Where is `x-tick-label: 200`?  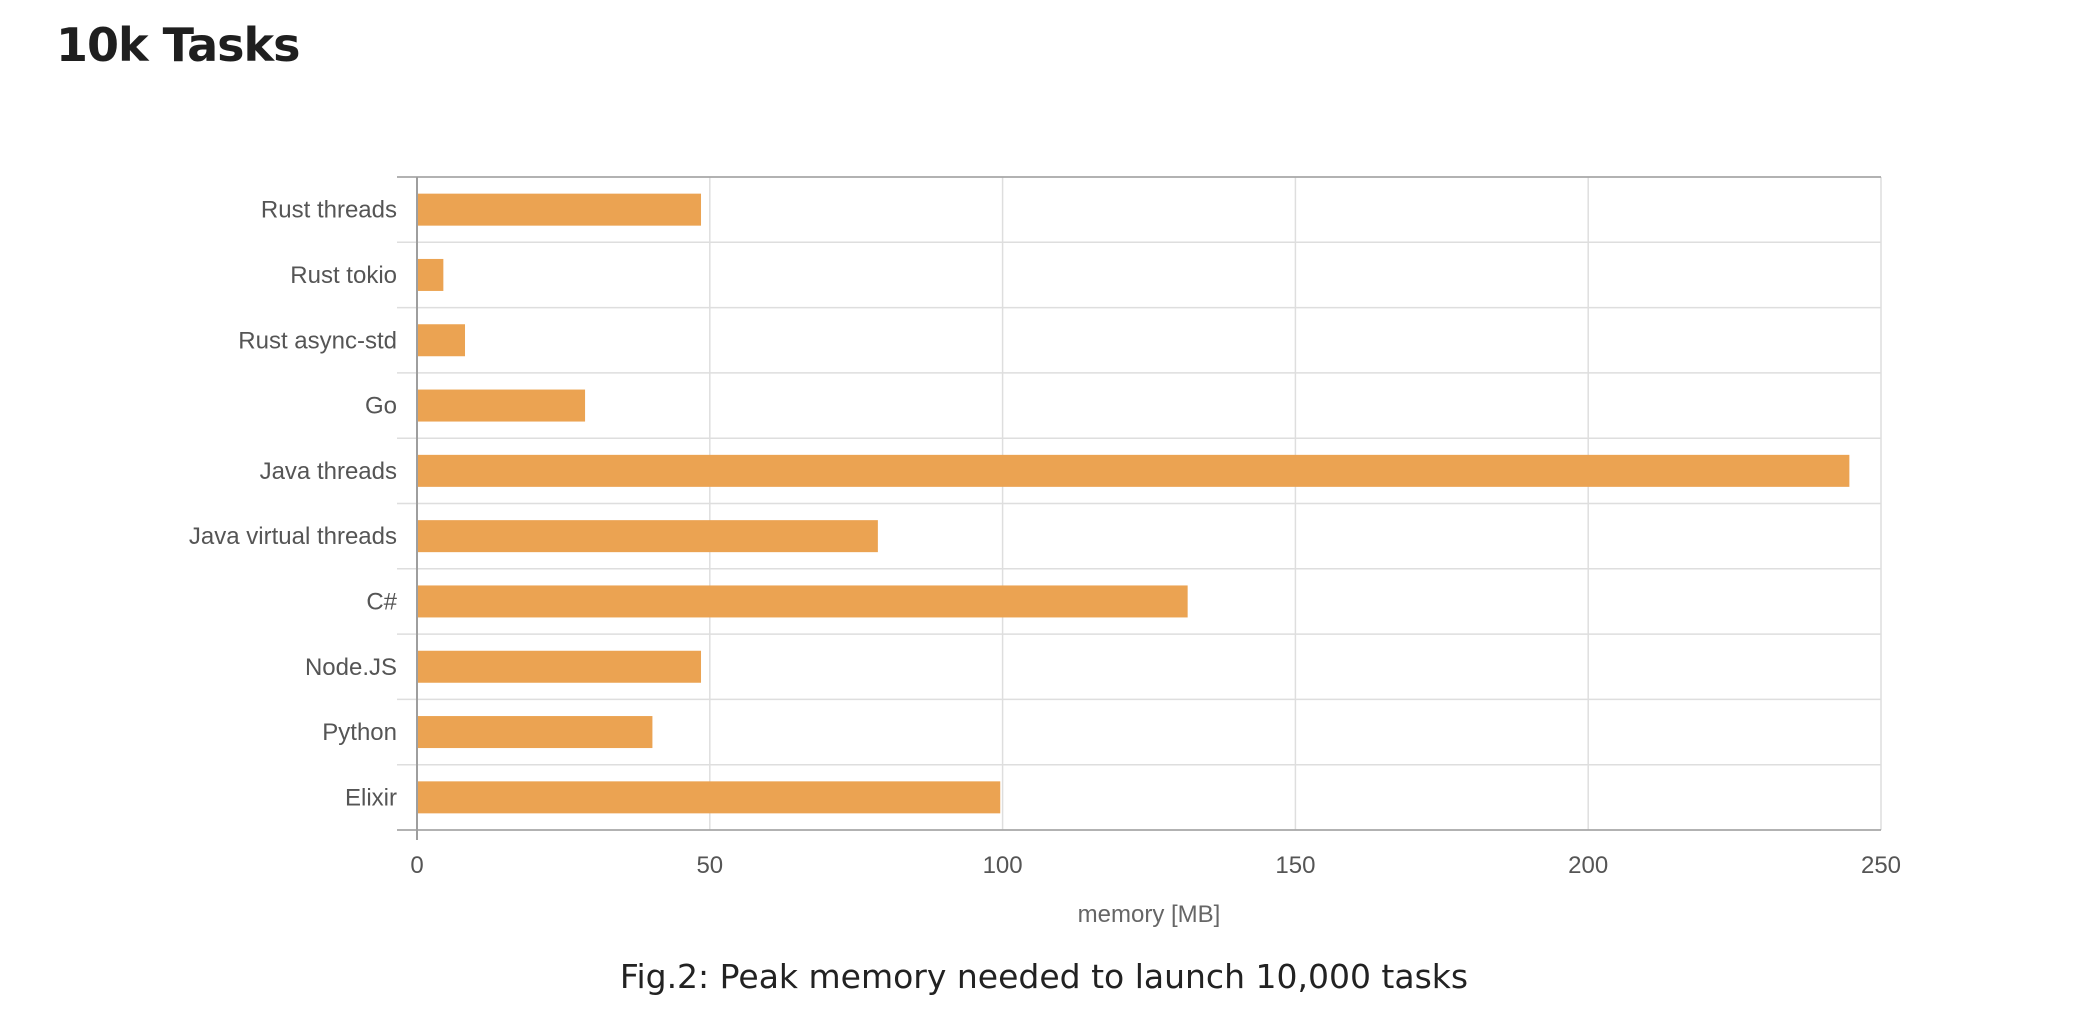 x-tick-label: 200 is located at coordinates (1588, 865).